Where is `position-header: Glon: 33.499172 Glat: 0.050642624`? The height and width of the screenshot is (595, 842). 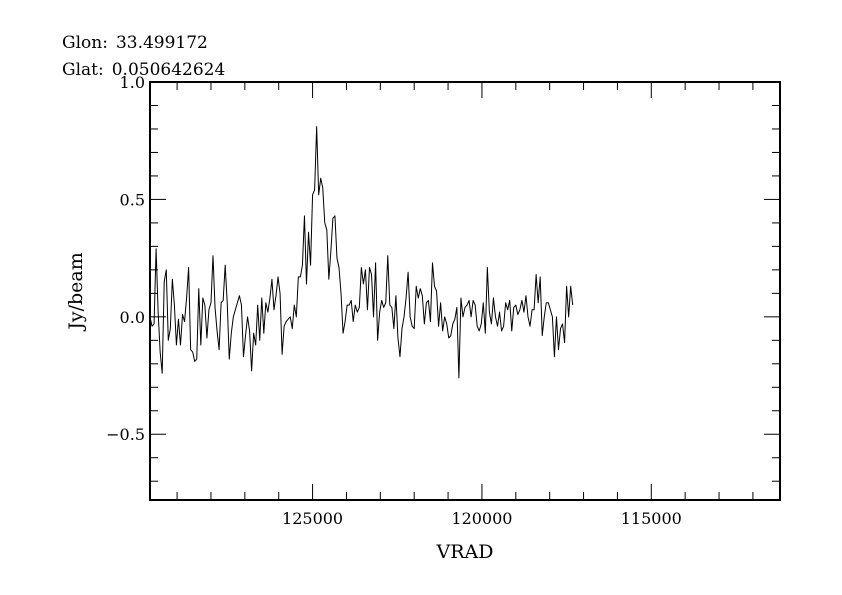 position-header: Glon: 33.499172 Glat: 0.050642624 is located at coordinates (147, 57).